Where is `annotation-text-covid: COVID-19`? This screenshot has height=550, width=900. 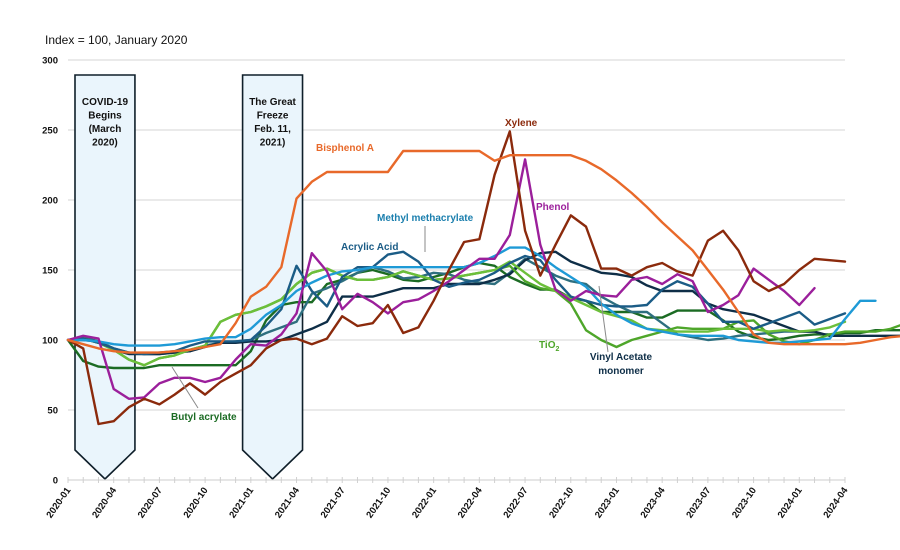
annotation-text-covid: COVID-19 is located at coordinates (105, 102).